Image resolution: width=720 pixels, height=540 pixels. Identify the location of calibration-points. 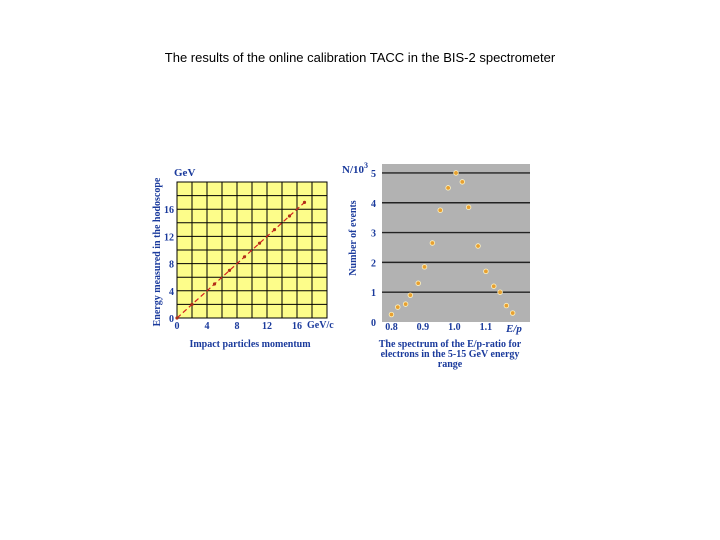
(241, 260).